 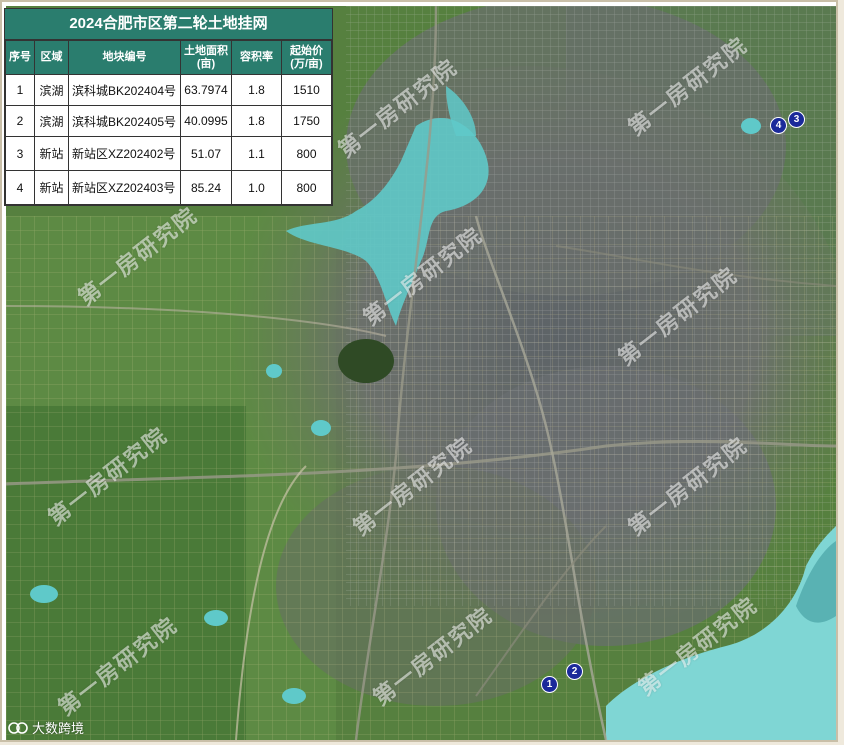 What do you see at coordinates (124, 90) in the screenshot?
I see `cell-plot: 滨科城BK202404号` at bounding box center [124, 90].